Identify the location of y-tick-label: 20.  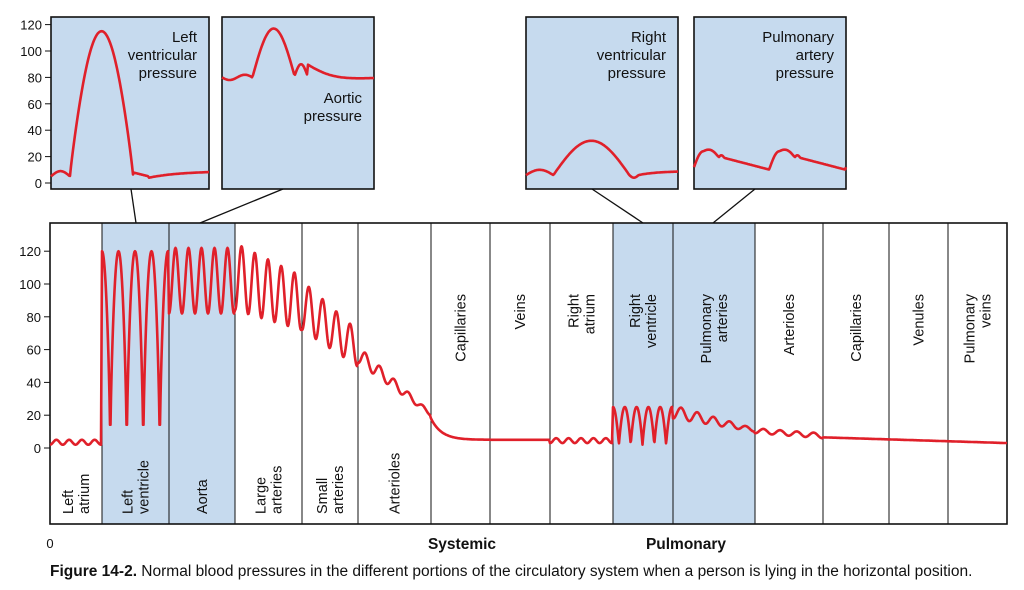
(34, 415).